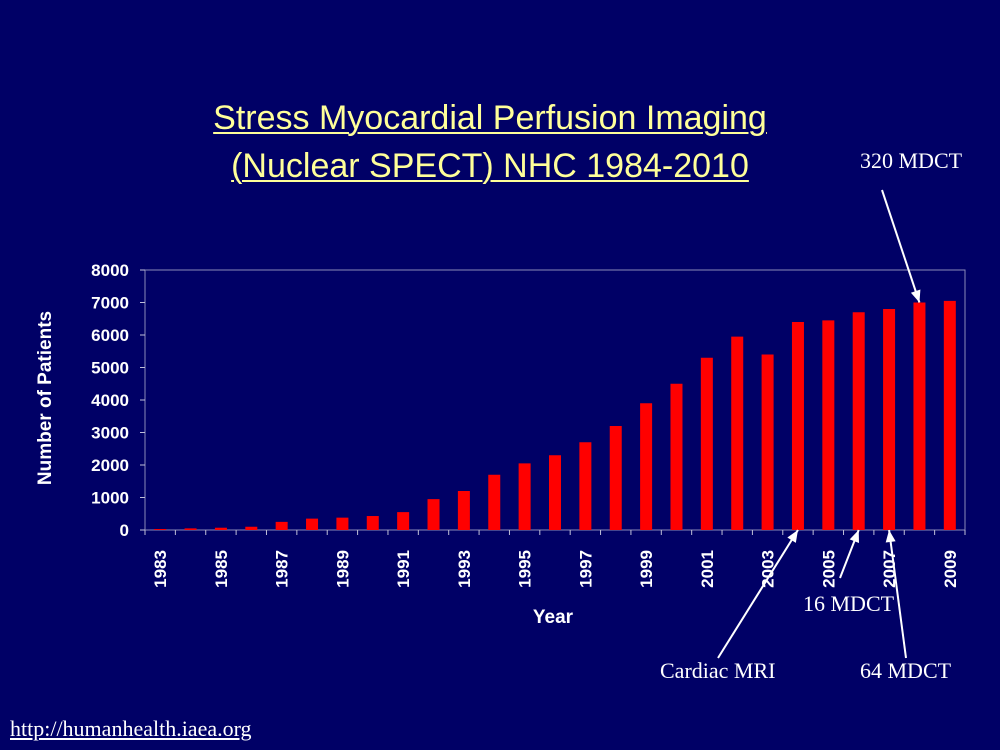  What do you see at coordinates (949, 415) in the screenshot?
I see `bar-2009` at bounding box center [949, 415].